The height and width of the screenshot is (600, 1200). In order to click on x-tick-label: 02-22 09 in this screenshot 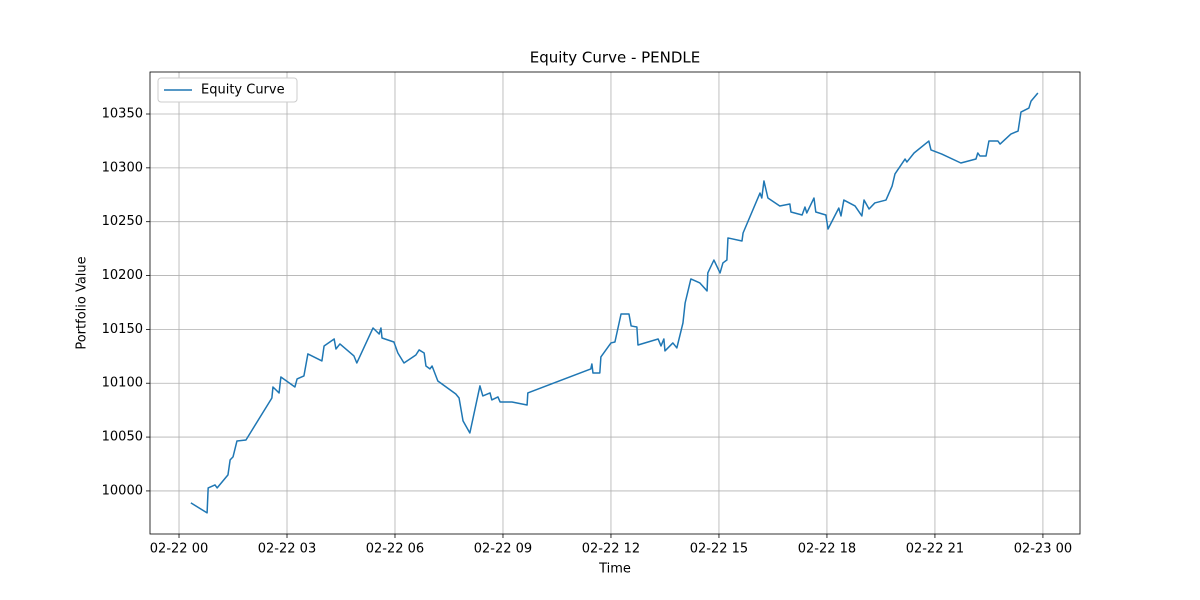, I will do `click(503, 549)`.